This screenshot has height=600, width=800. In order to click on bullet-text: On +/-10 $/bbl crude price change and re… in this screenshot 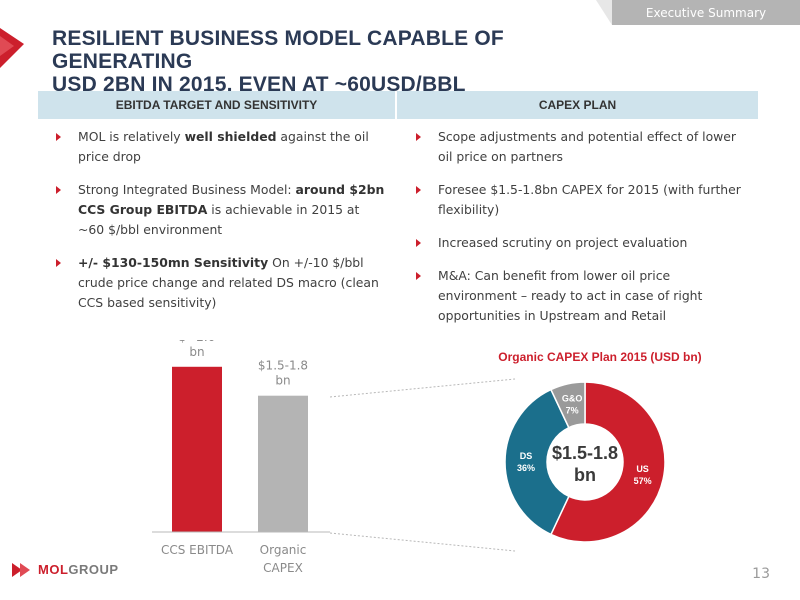, I will do `click(228, 282)`.